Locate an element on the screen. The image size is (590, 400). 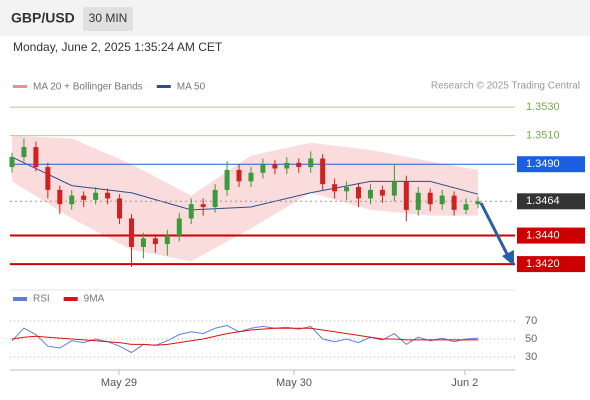
forecast-arrow is located at coordinates (496, 234).